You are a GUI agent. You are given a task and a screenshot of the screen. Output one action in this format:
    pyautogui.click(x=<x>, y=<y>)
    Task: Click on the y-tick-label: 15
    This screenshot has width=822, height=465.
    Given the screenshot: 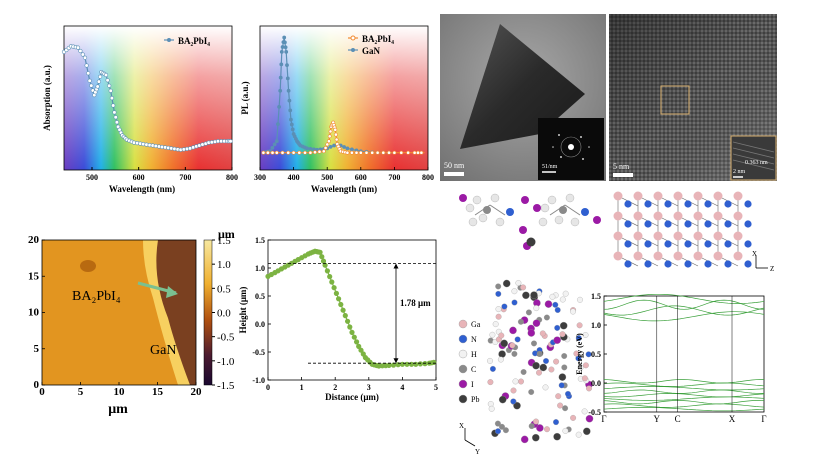 What is the action you would take?
    pyautogui.click(x=34, y=276)
    